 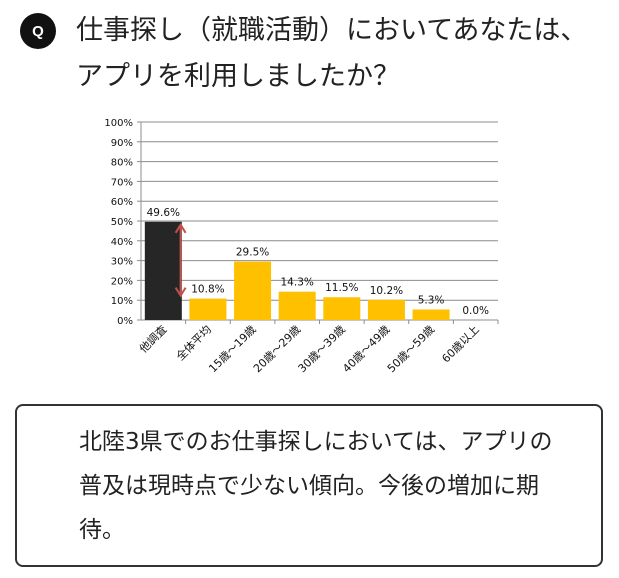 I want to click on data-label: 5.3%, so click(x=431, y=301).